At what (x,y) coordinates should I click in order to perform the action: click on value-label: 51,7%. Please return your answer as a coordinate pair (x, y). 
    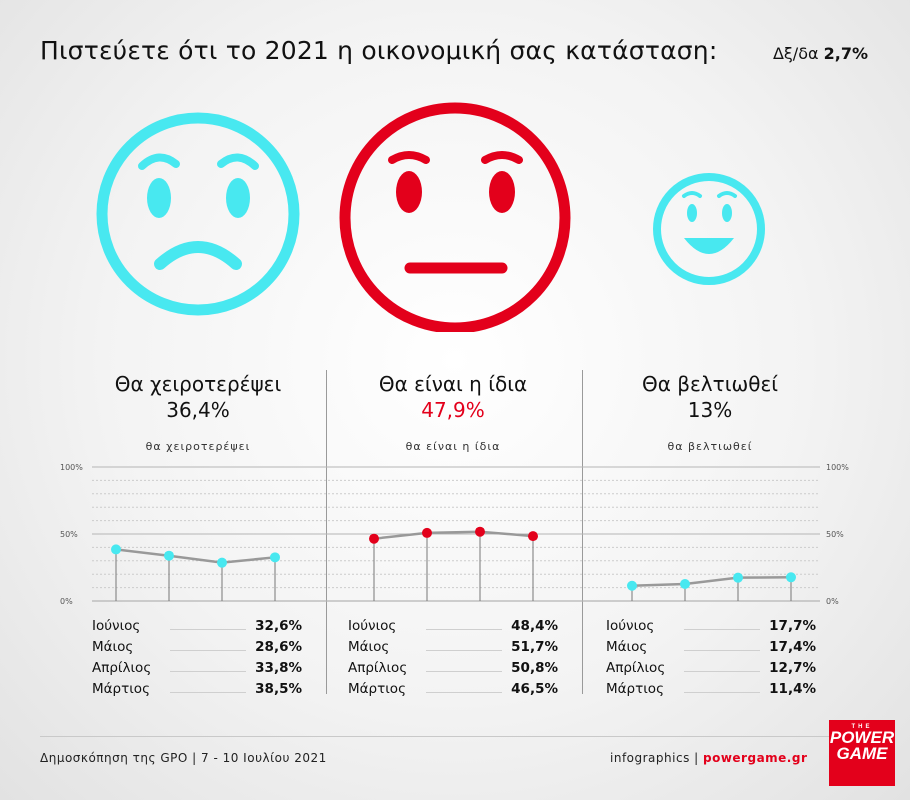
    Looking at the image, I should click on (534, 647).